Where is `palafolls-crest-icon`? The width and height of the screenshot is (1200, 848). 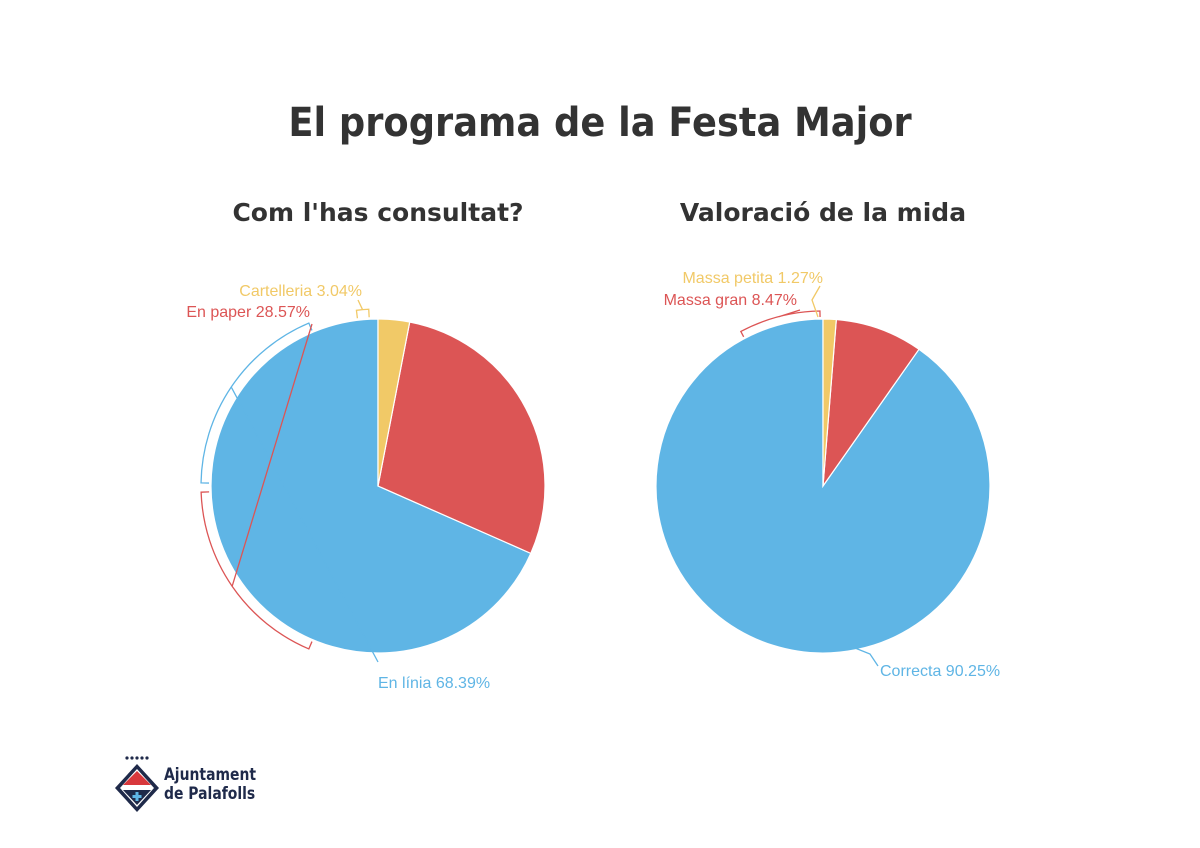
palafolls-crest-icon is located at coordinates (137, 784).